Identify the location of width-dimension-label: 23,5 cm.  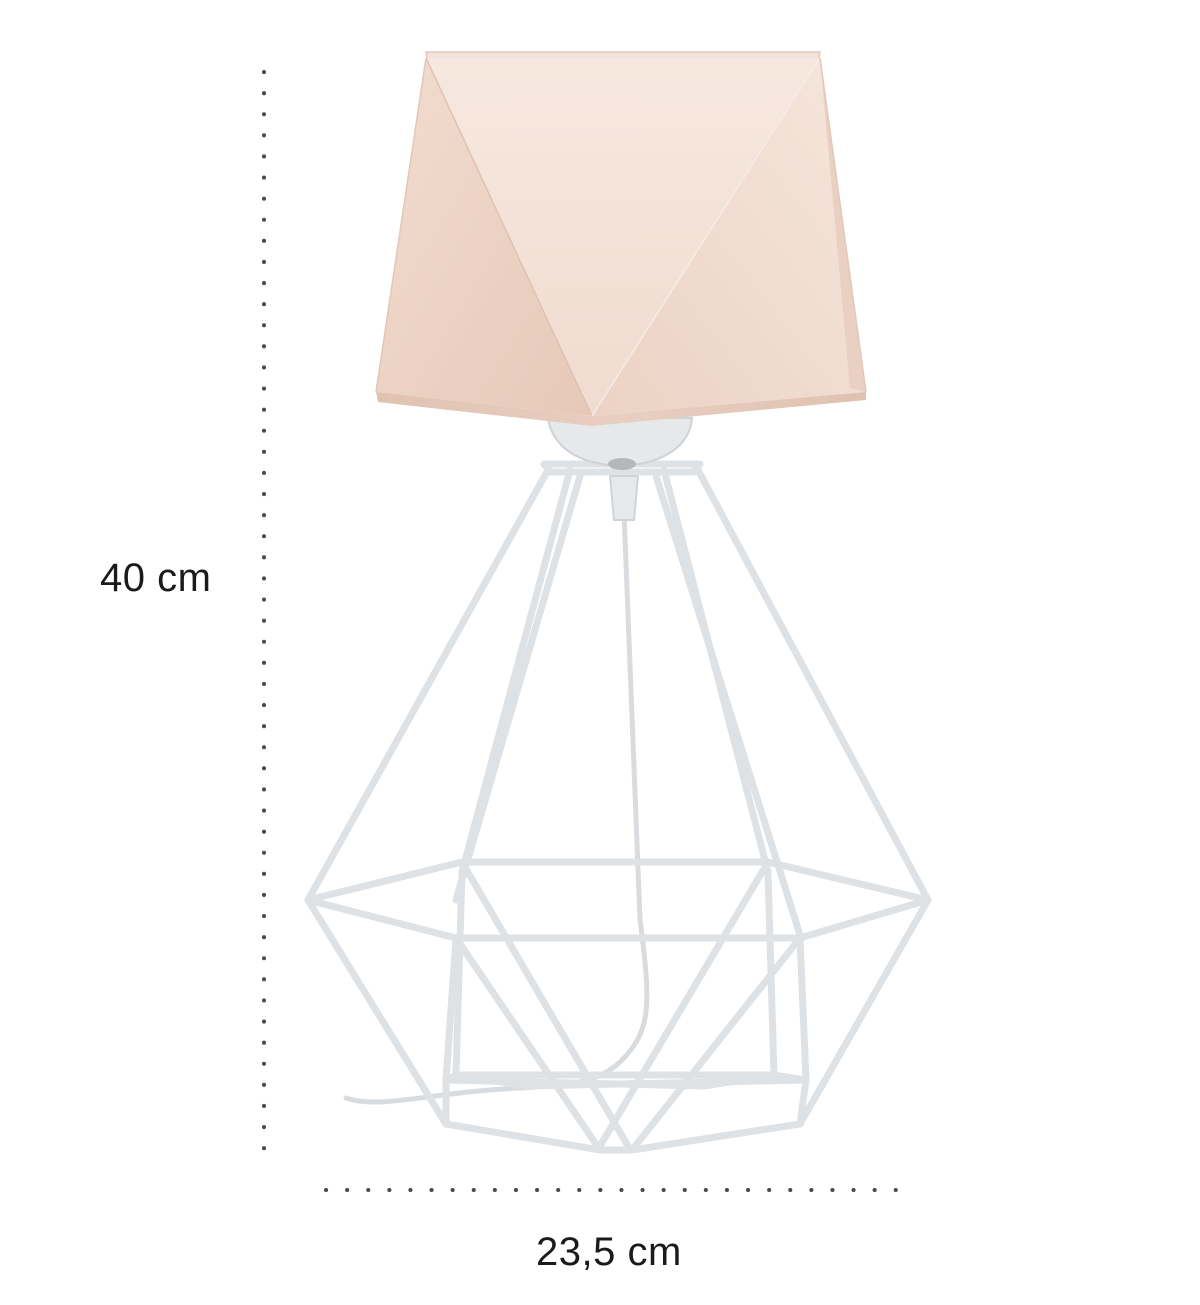
(609, 1252).